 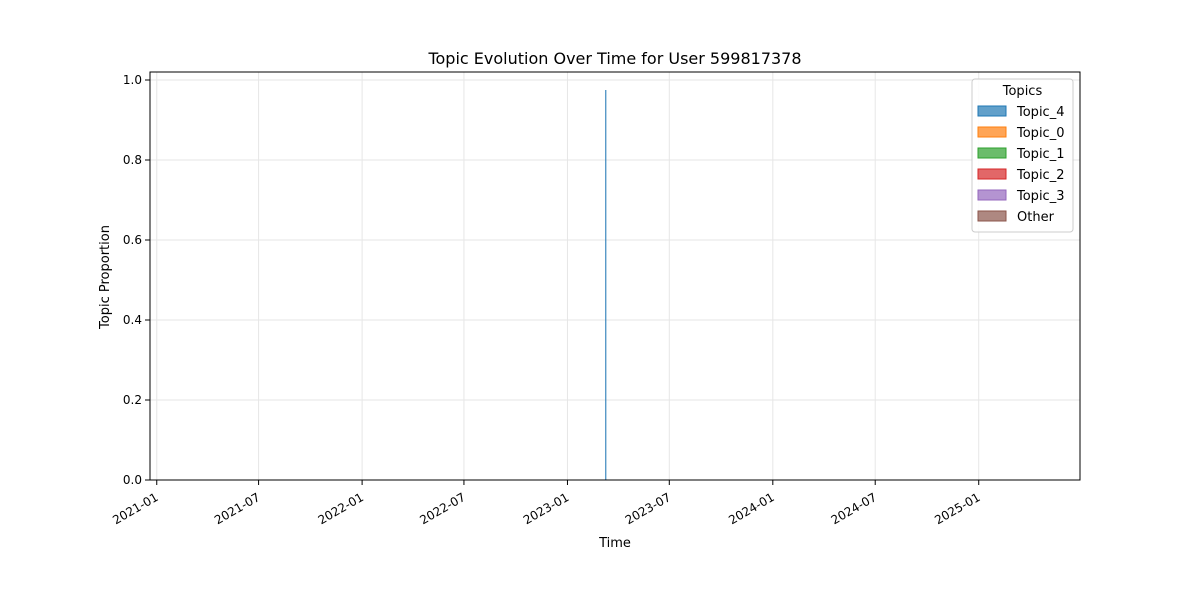 I want to click on x-tick-label: 2022-01, so click(x=341, y=508).